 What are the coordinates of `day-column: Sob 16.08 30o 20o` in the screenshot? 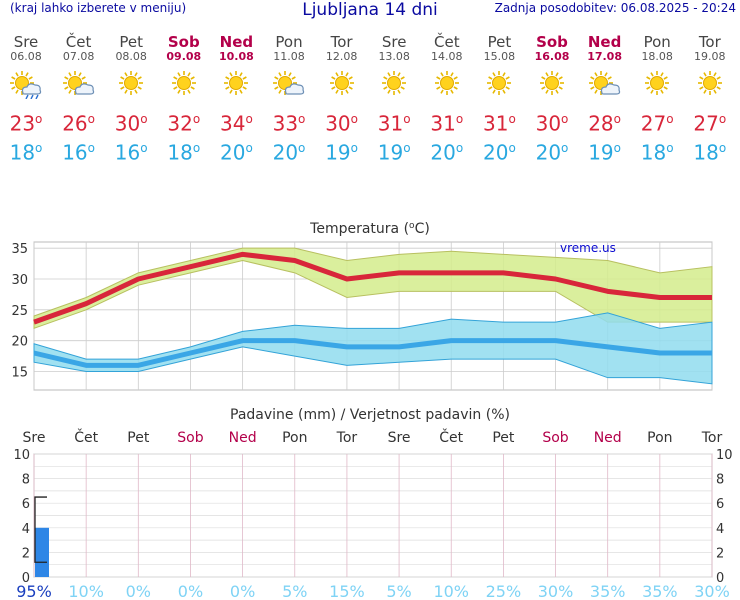 It's located at (552, 99).